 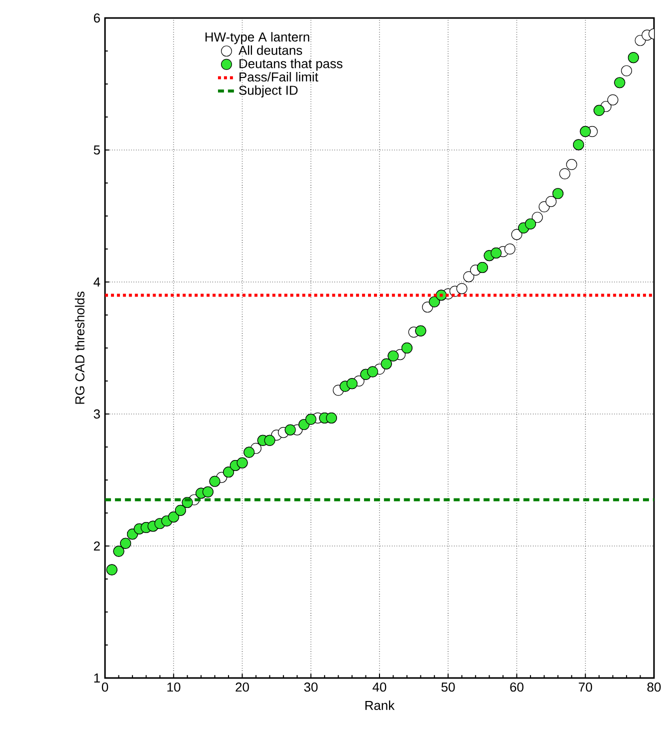 What do you see at coordinates (79, 348) in the screenshot?
I see `y-axis-title: RG CAD thresholds` at bounding box center [79, 348].